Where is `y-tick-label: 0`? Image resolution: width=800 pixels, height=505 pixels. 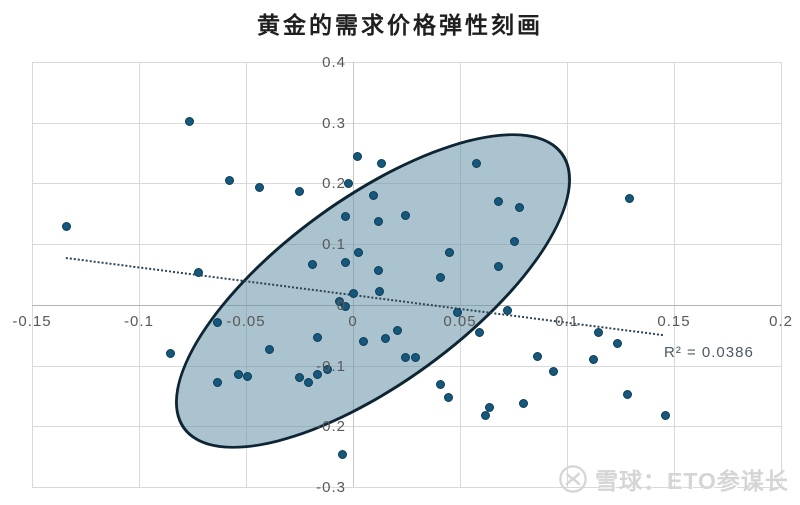
y-tick-label: 0 is located at coordinates (341, 305).